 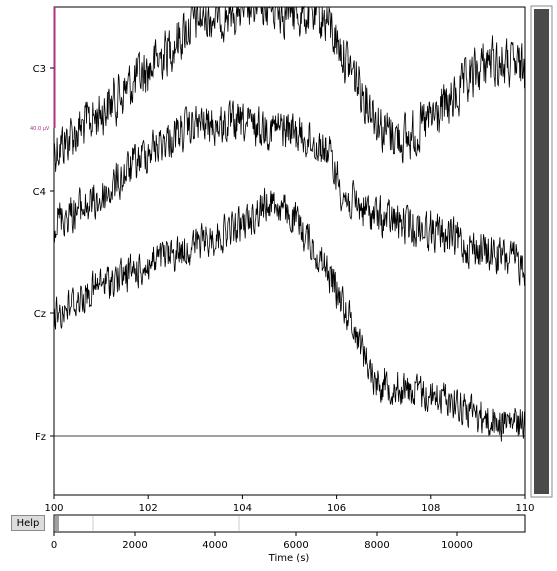 I want to click on x-tick-label: 102, so click(x=148, y=508).